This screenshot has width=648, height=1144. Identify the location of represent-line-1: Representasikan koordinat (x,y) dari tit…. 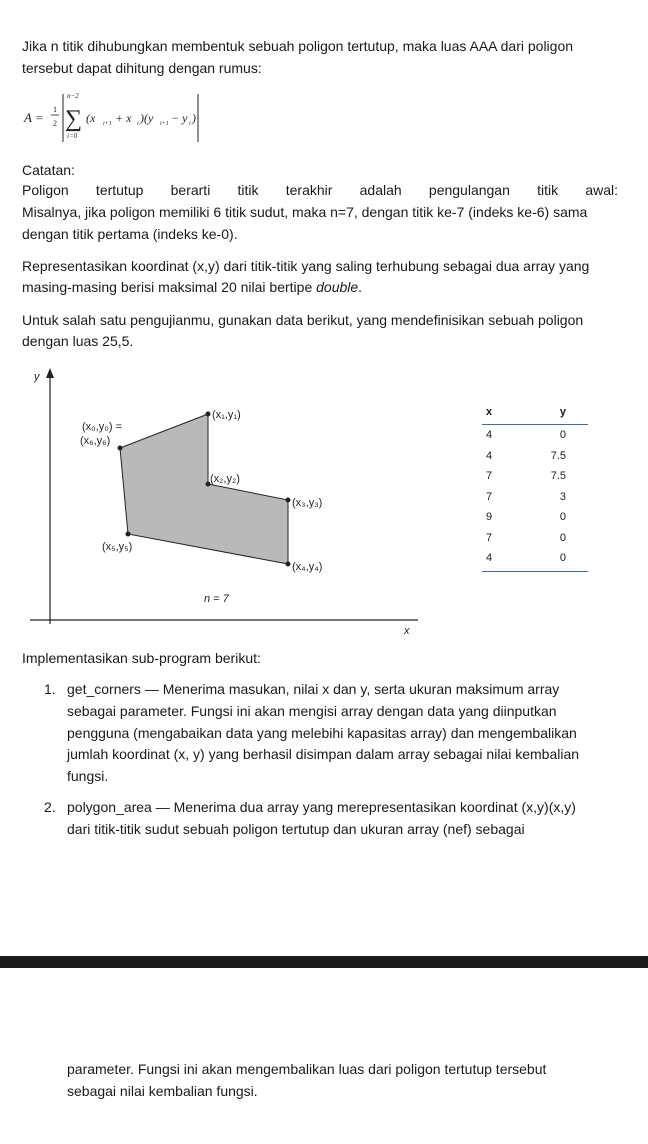
(306, 266).